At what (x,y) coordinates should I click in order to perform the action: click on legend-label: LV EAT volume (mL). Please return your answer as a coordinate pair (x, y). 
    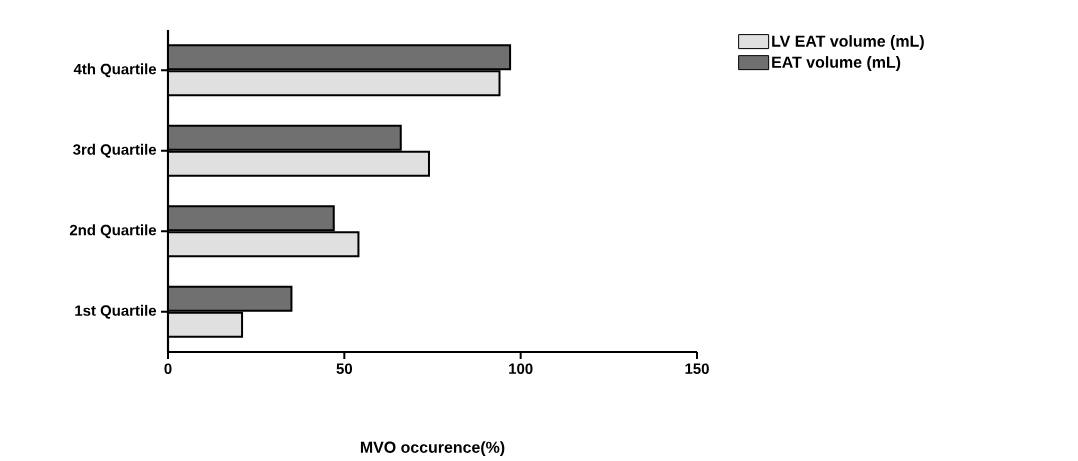
    Looking at the image, I should click on (848, 42).